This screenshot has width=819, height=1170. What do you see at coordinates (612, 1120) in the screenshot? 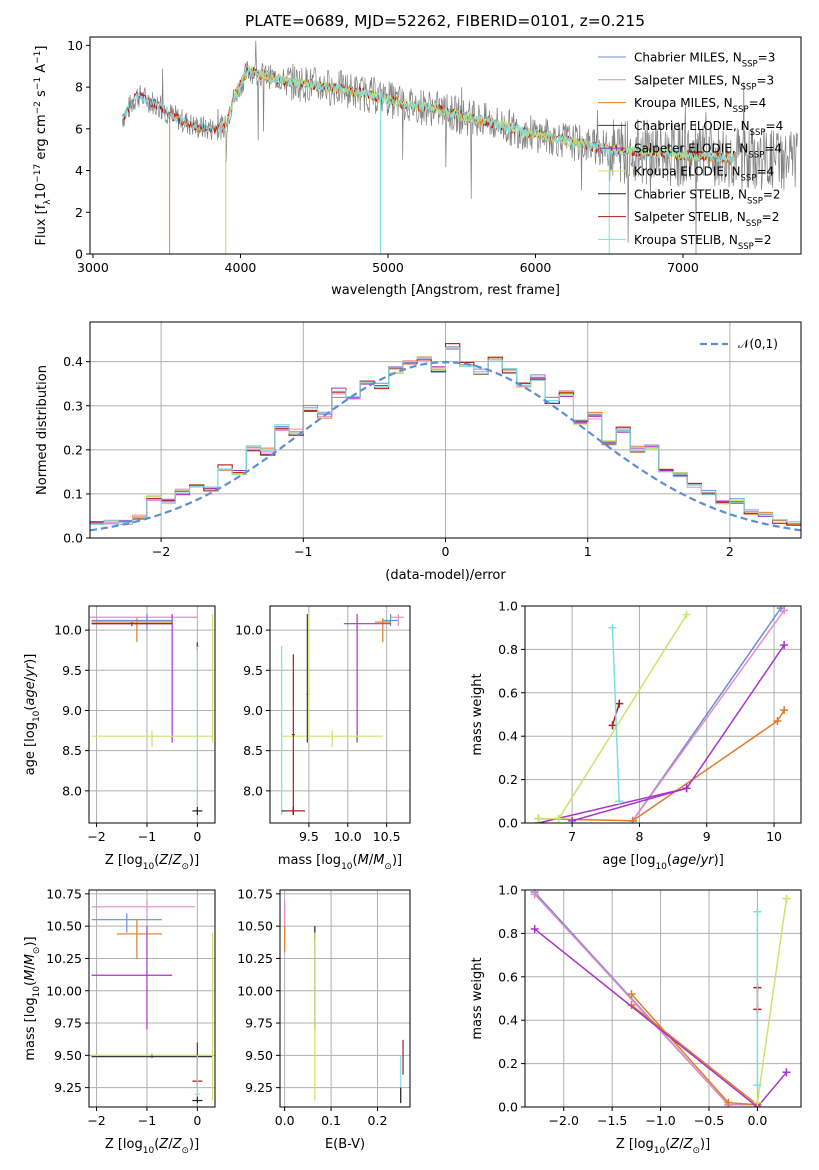
I see `x-tick-label: −1.5` at bounding box center [612, 1120].